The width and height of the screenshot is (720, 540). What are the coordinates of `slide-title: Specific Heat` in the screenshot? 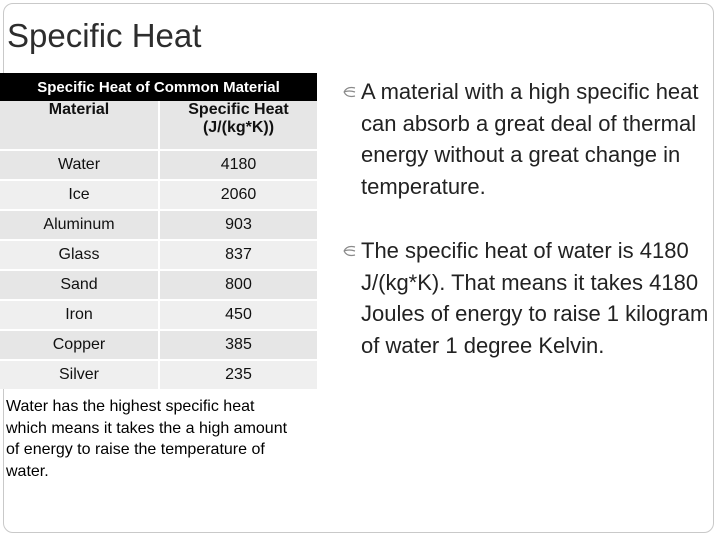 It's located at (104, 35).